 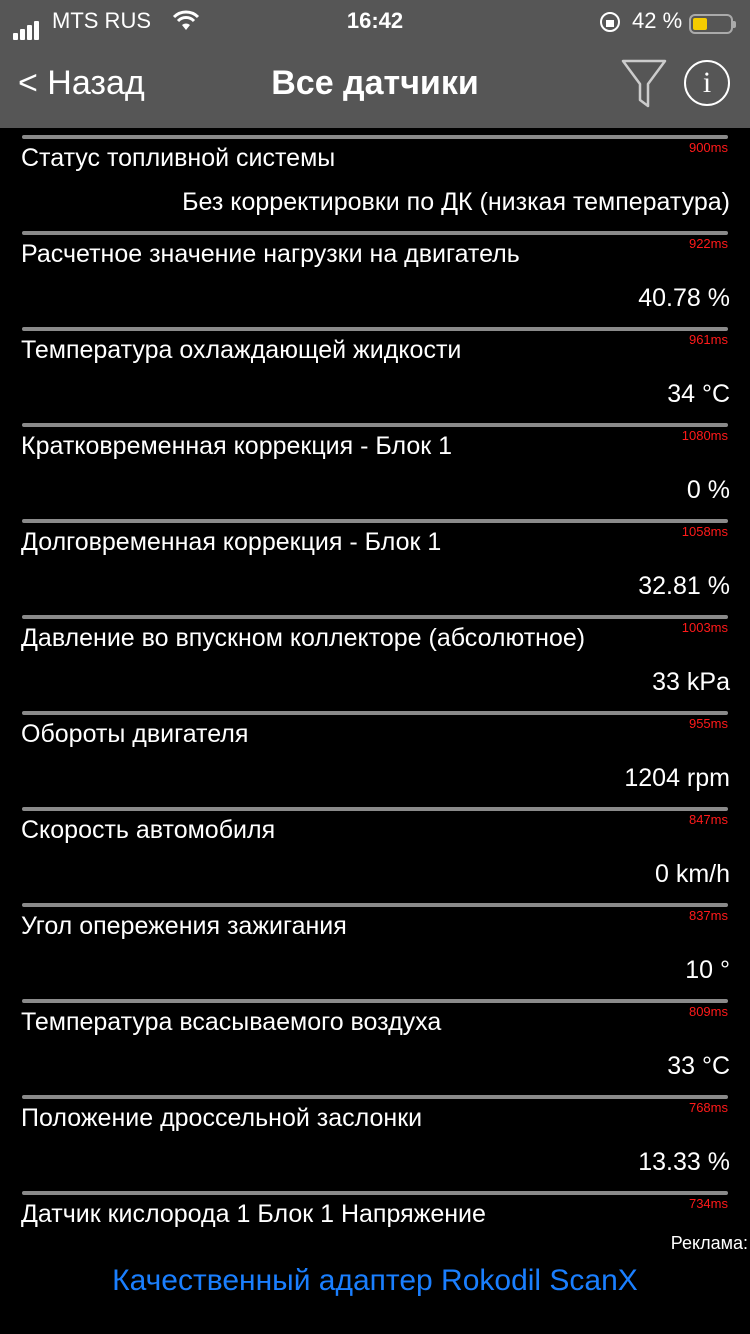 What do you see at coordinates (186, 20) in the screenshot?
I see `wifi-icon` at bounding box center [186, 20].